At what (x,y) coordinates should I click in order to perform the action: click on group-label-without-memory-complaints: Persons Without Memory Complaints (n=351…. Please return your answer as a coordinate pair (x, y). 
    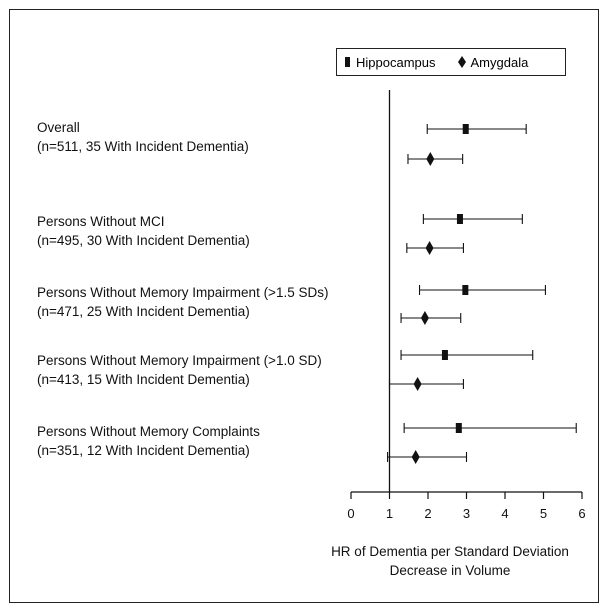
    Looking at the image, I should click on (148, 441).